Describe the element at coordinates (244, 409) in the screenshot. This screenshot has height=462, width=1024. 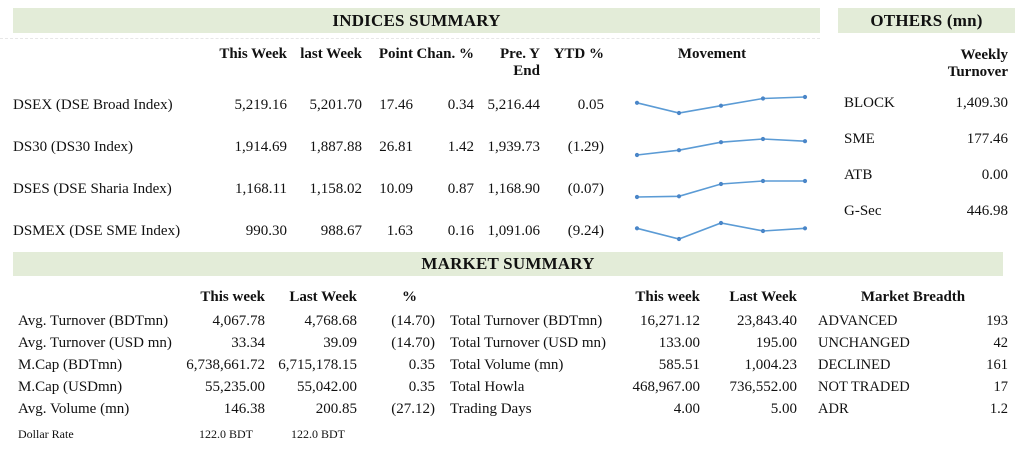
I see `cell-this-week: 146.38` at that location.